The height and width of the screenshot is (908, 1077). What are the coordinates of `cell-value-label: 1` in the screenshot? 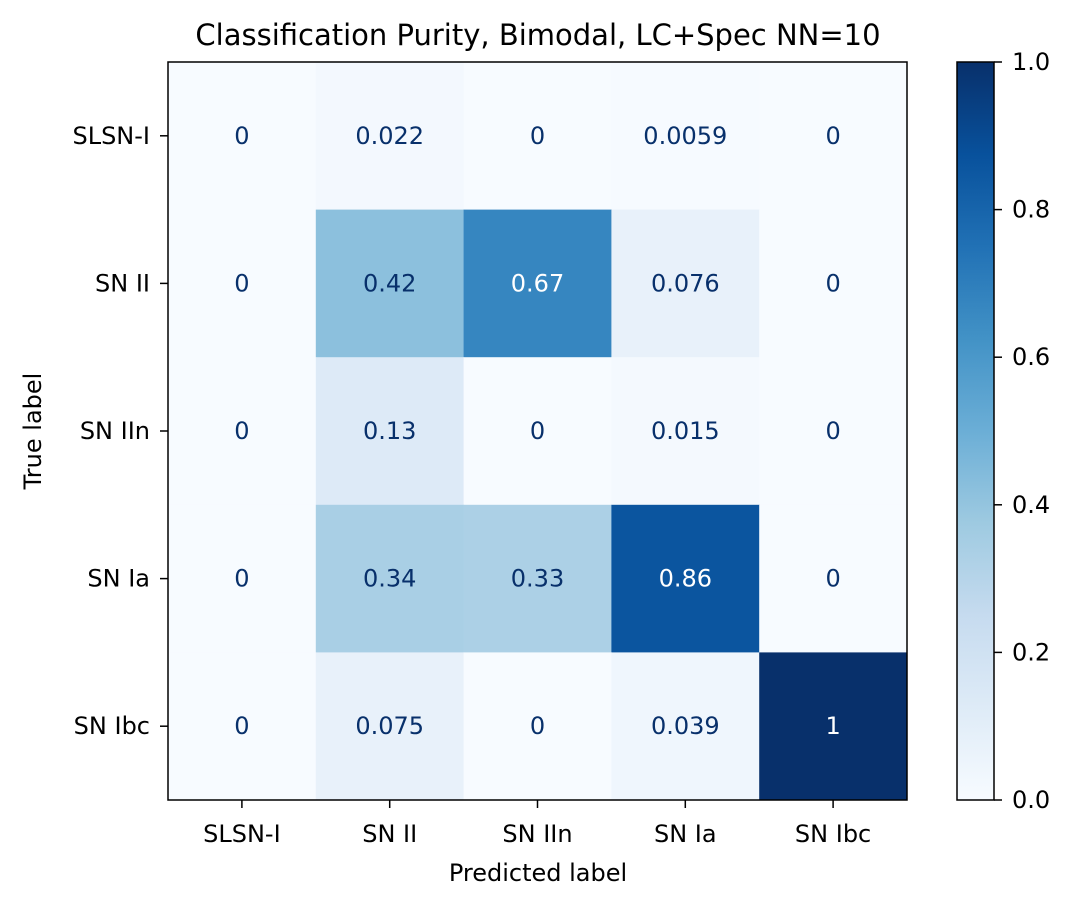 It's located at (832, 726).